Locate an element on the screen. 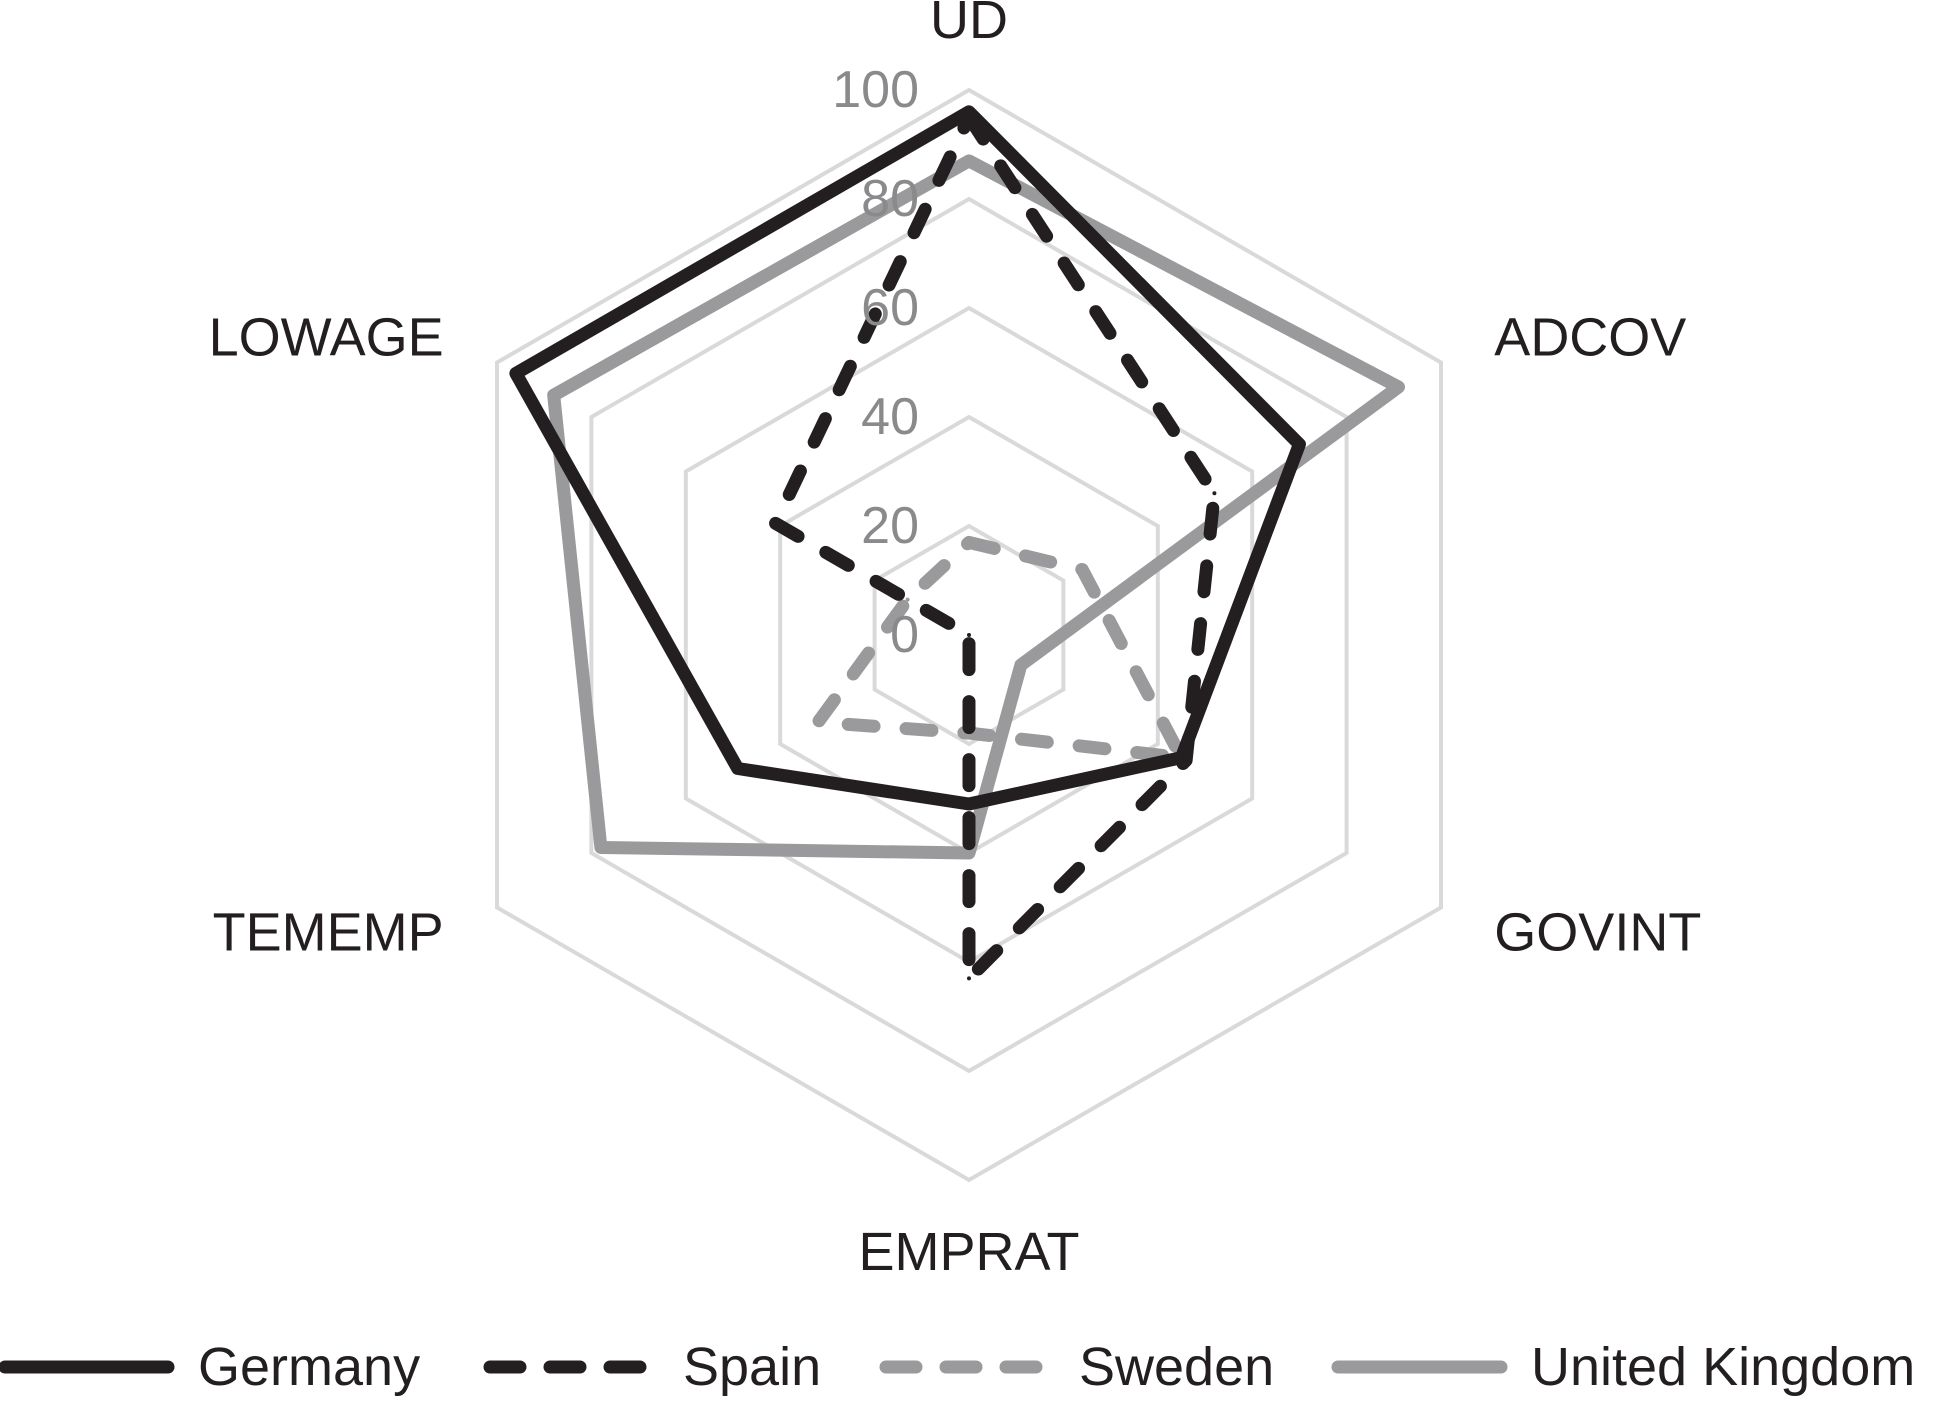 The width and height of the screenshot is (1933, 1415). tick-label-100: 100 is located at coordinates (875, 90).